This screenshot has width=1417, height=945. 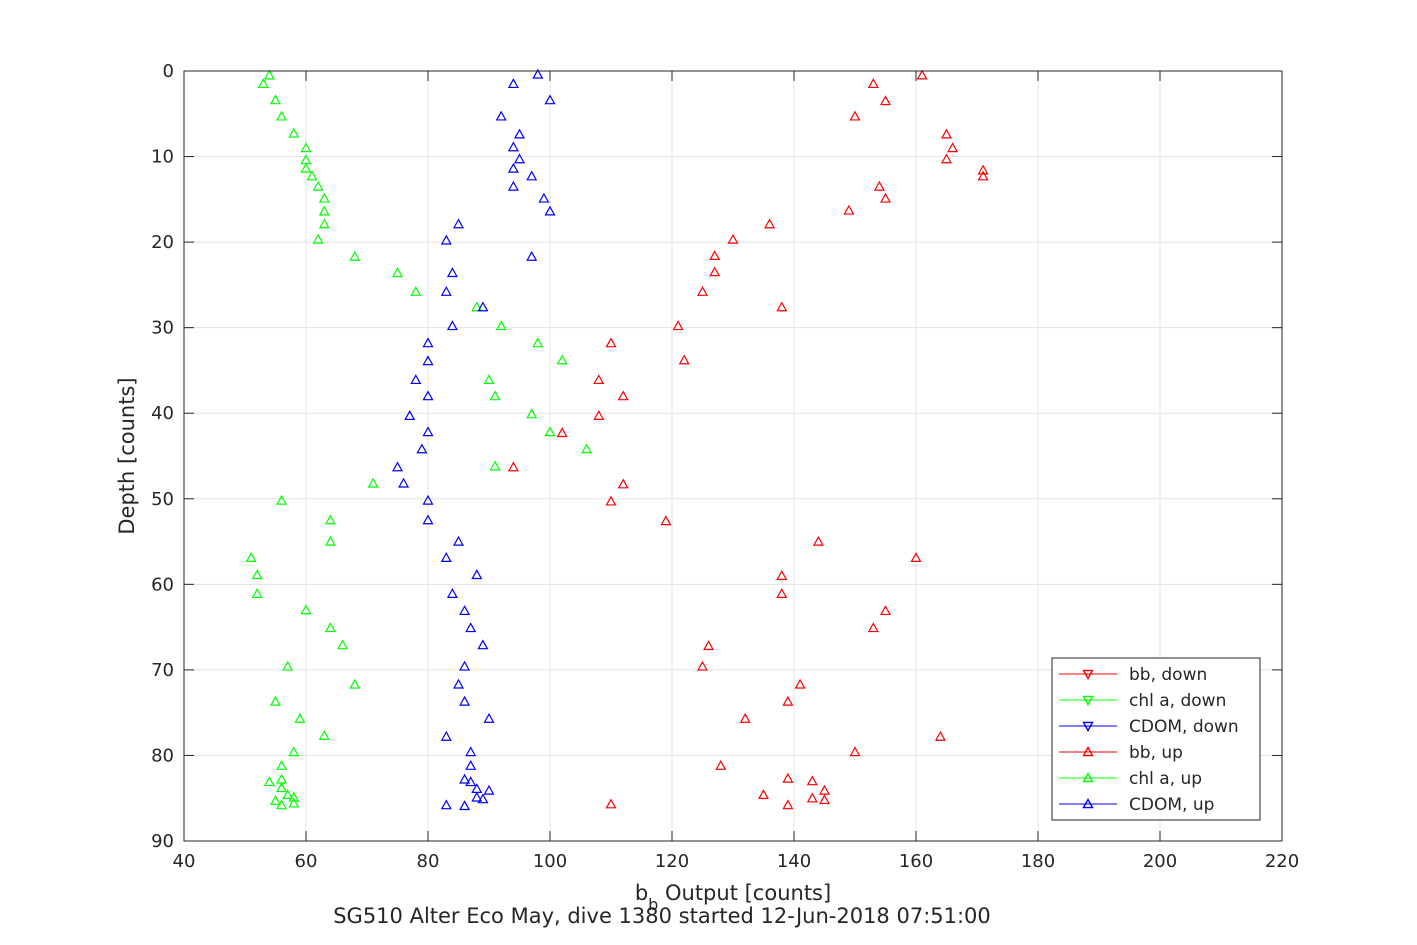 I want to click on y-axis-label: Depth [counts], so click(x=127, y=455).